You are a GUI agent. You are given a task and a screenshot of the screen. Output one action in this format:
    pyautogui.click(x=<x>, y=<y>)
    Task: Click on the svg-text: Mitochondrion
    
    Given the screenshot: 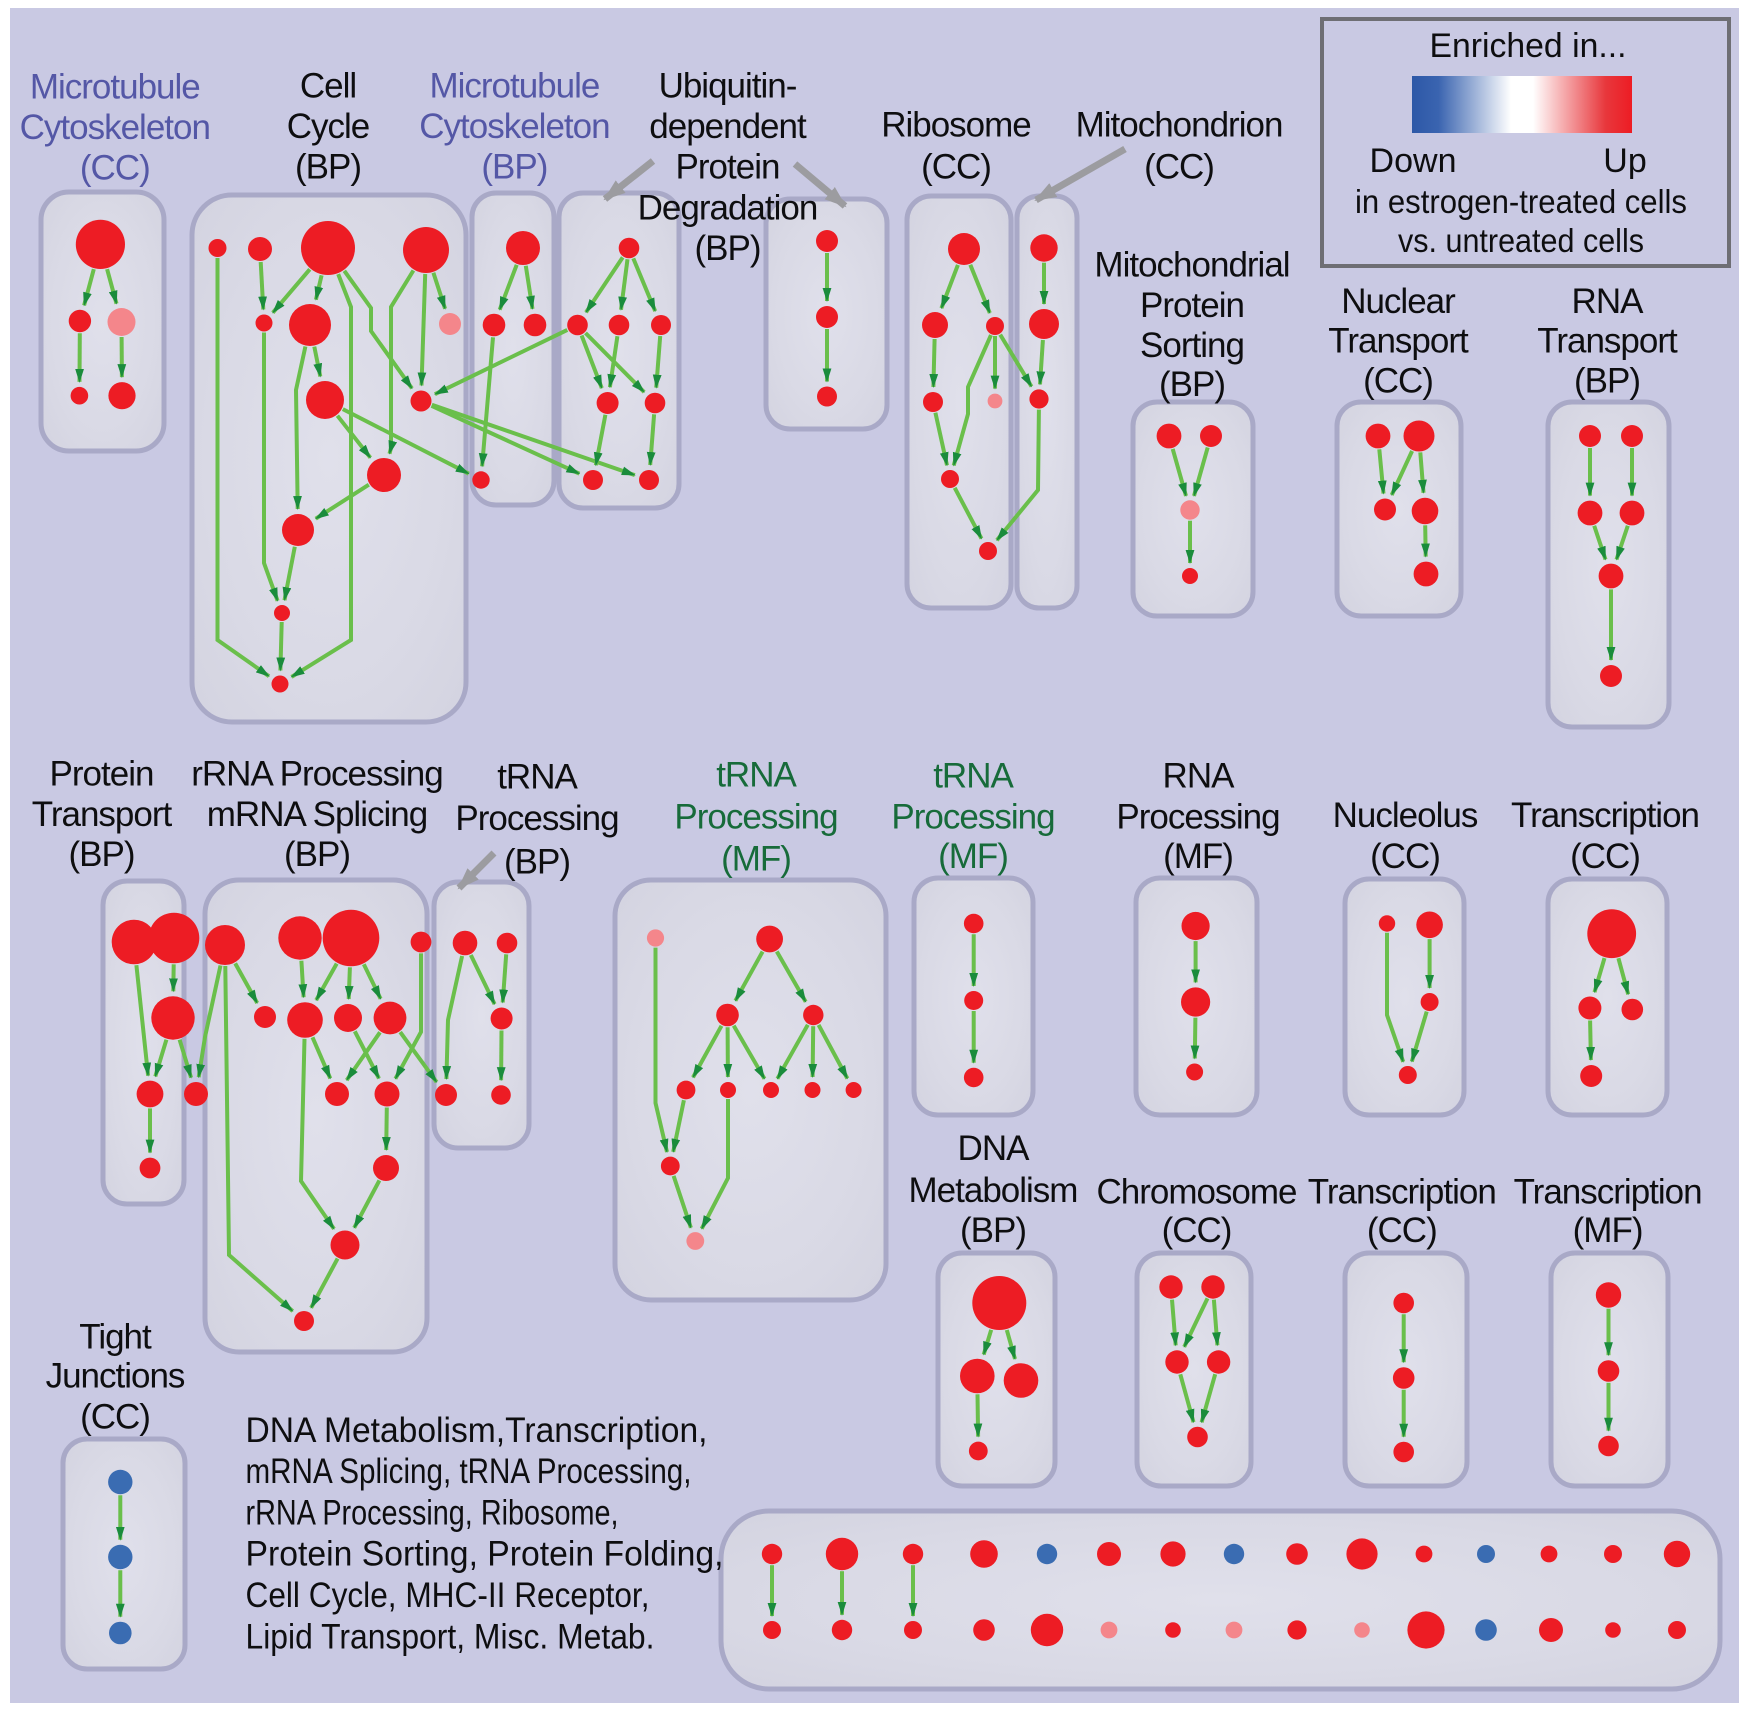 What is the action you would take?
    pyautogui.click(x=1179, y=125)
    